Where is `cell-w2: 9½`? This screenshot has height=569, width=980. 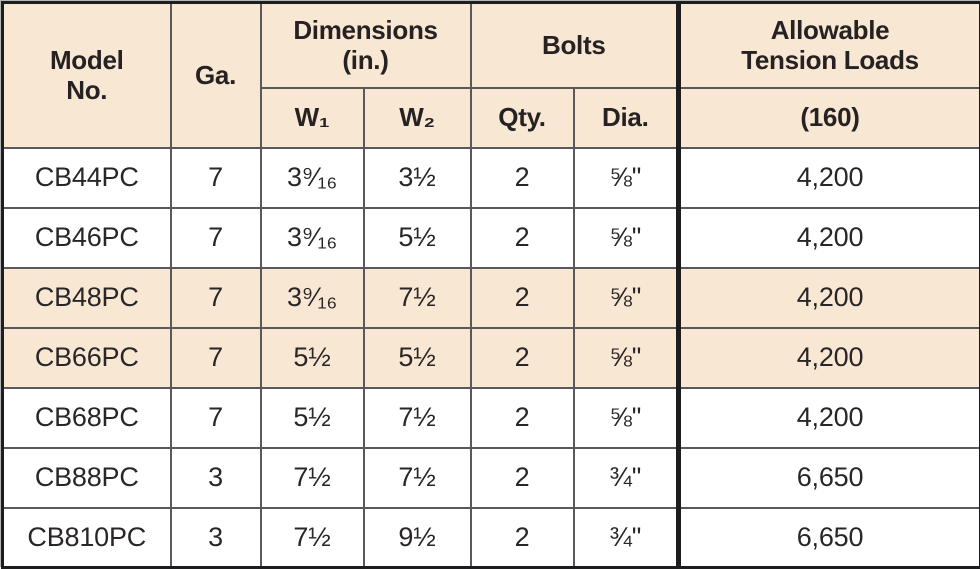
cell-w2: 9½ is located at coordinates (417, 538).